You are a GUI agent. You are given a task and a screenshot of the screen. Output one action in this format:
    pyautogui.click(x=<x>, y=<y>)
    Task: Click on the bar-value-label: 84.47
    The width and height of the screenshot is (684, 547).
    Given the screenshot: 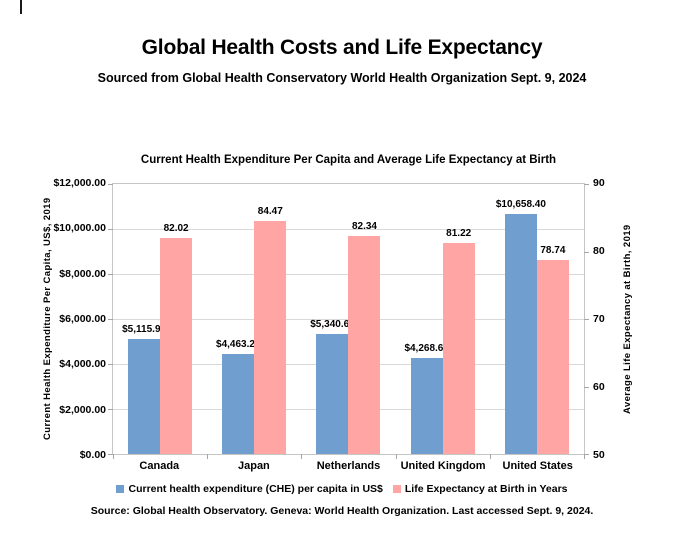 What is the action you would take?
    pyautogui.click(x=270, y=212)
    